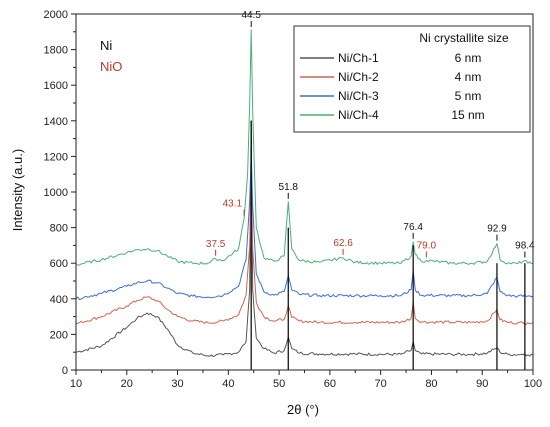  I want to click on x-tick-label: 80, so click(431, 384).